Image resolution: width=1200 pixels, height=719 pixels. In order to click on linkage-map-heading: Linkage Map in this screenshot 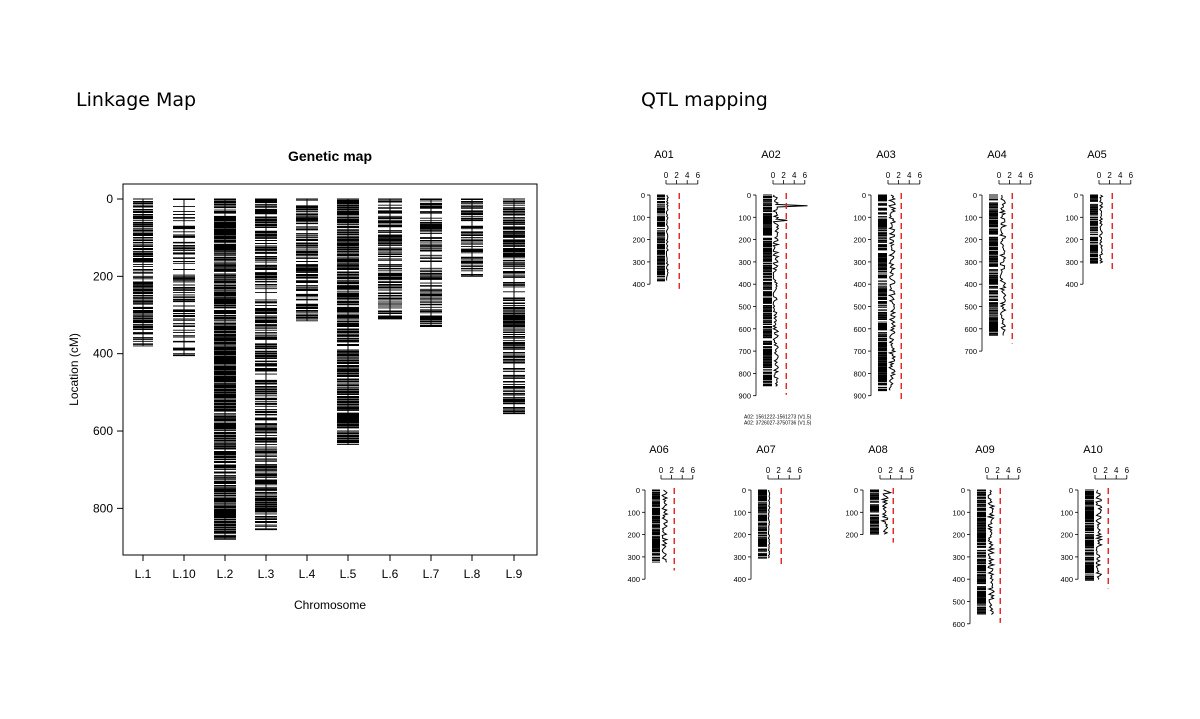, I will do `click(136, 100)`.